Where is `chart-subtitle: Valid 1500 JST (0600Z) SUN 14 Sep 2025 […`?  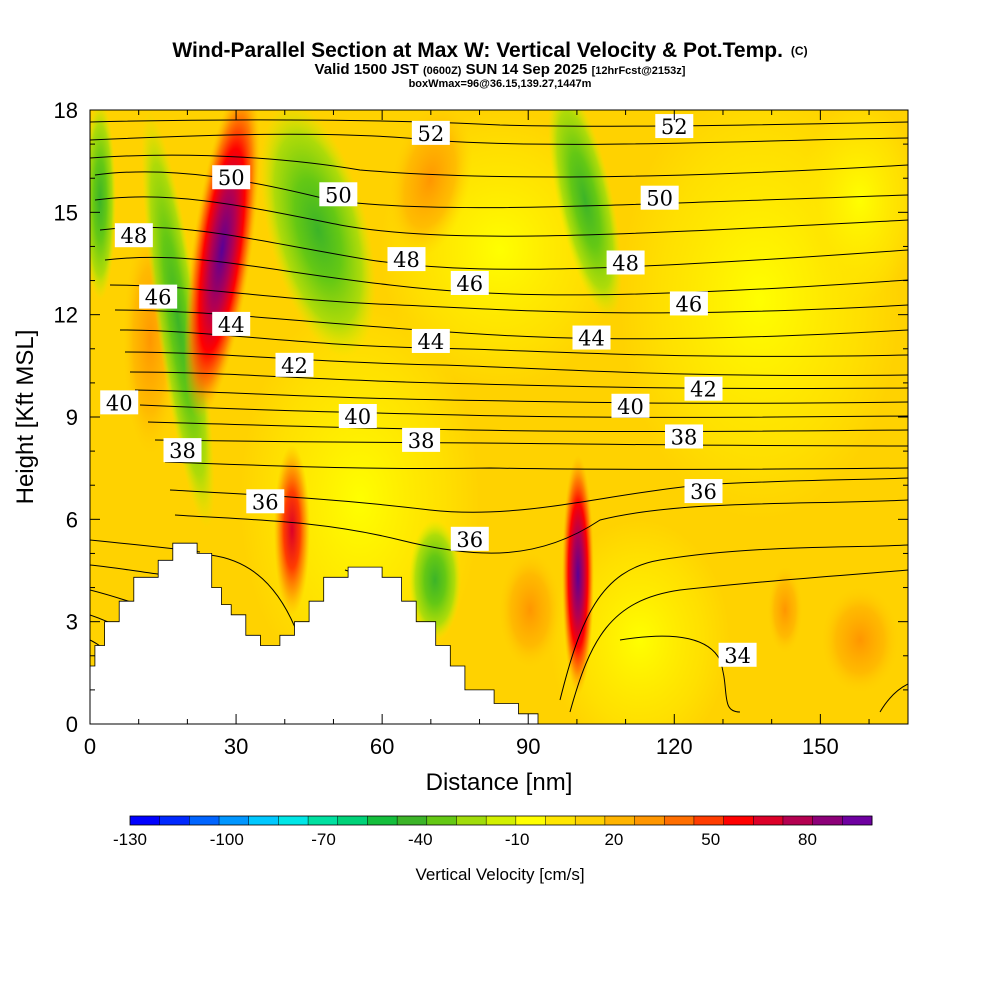 chart-subtitle: Valid 1500 JST (0600Z) SUN 14 Sep 2025 [… is located at coordinates (500, 69).